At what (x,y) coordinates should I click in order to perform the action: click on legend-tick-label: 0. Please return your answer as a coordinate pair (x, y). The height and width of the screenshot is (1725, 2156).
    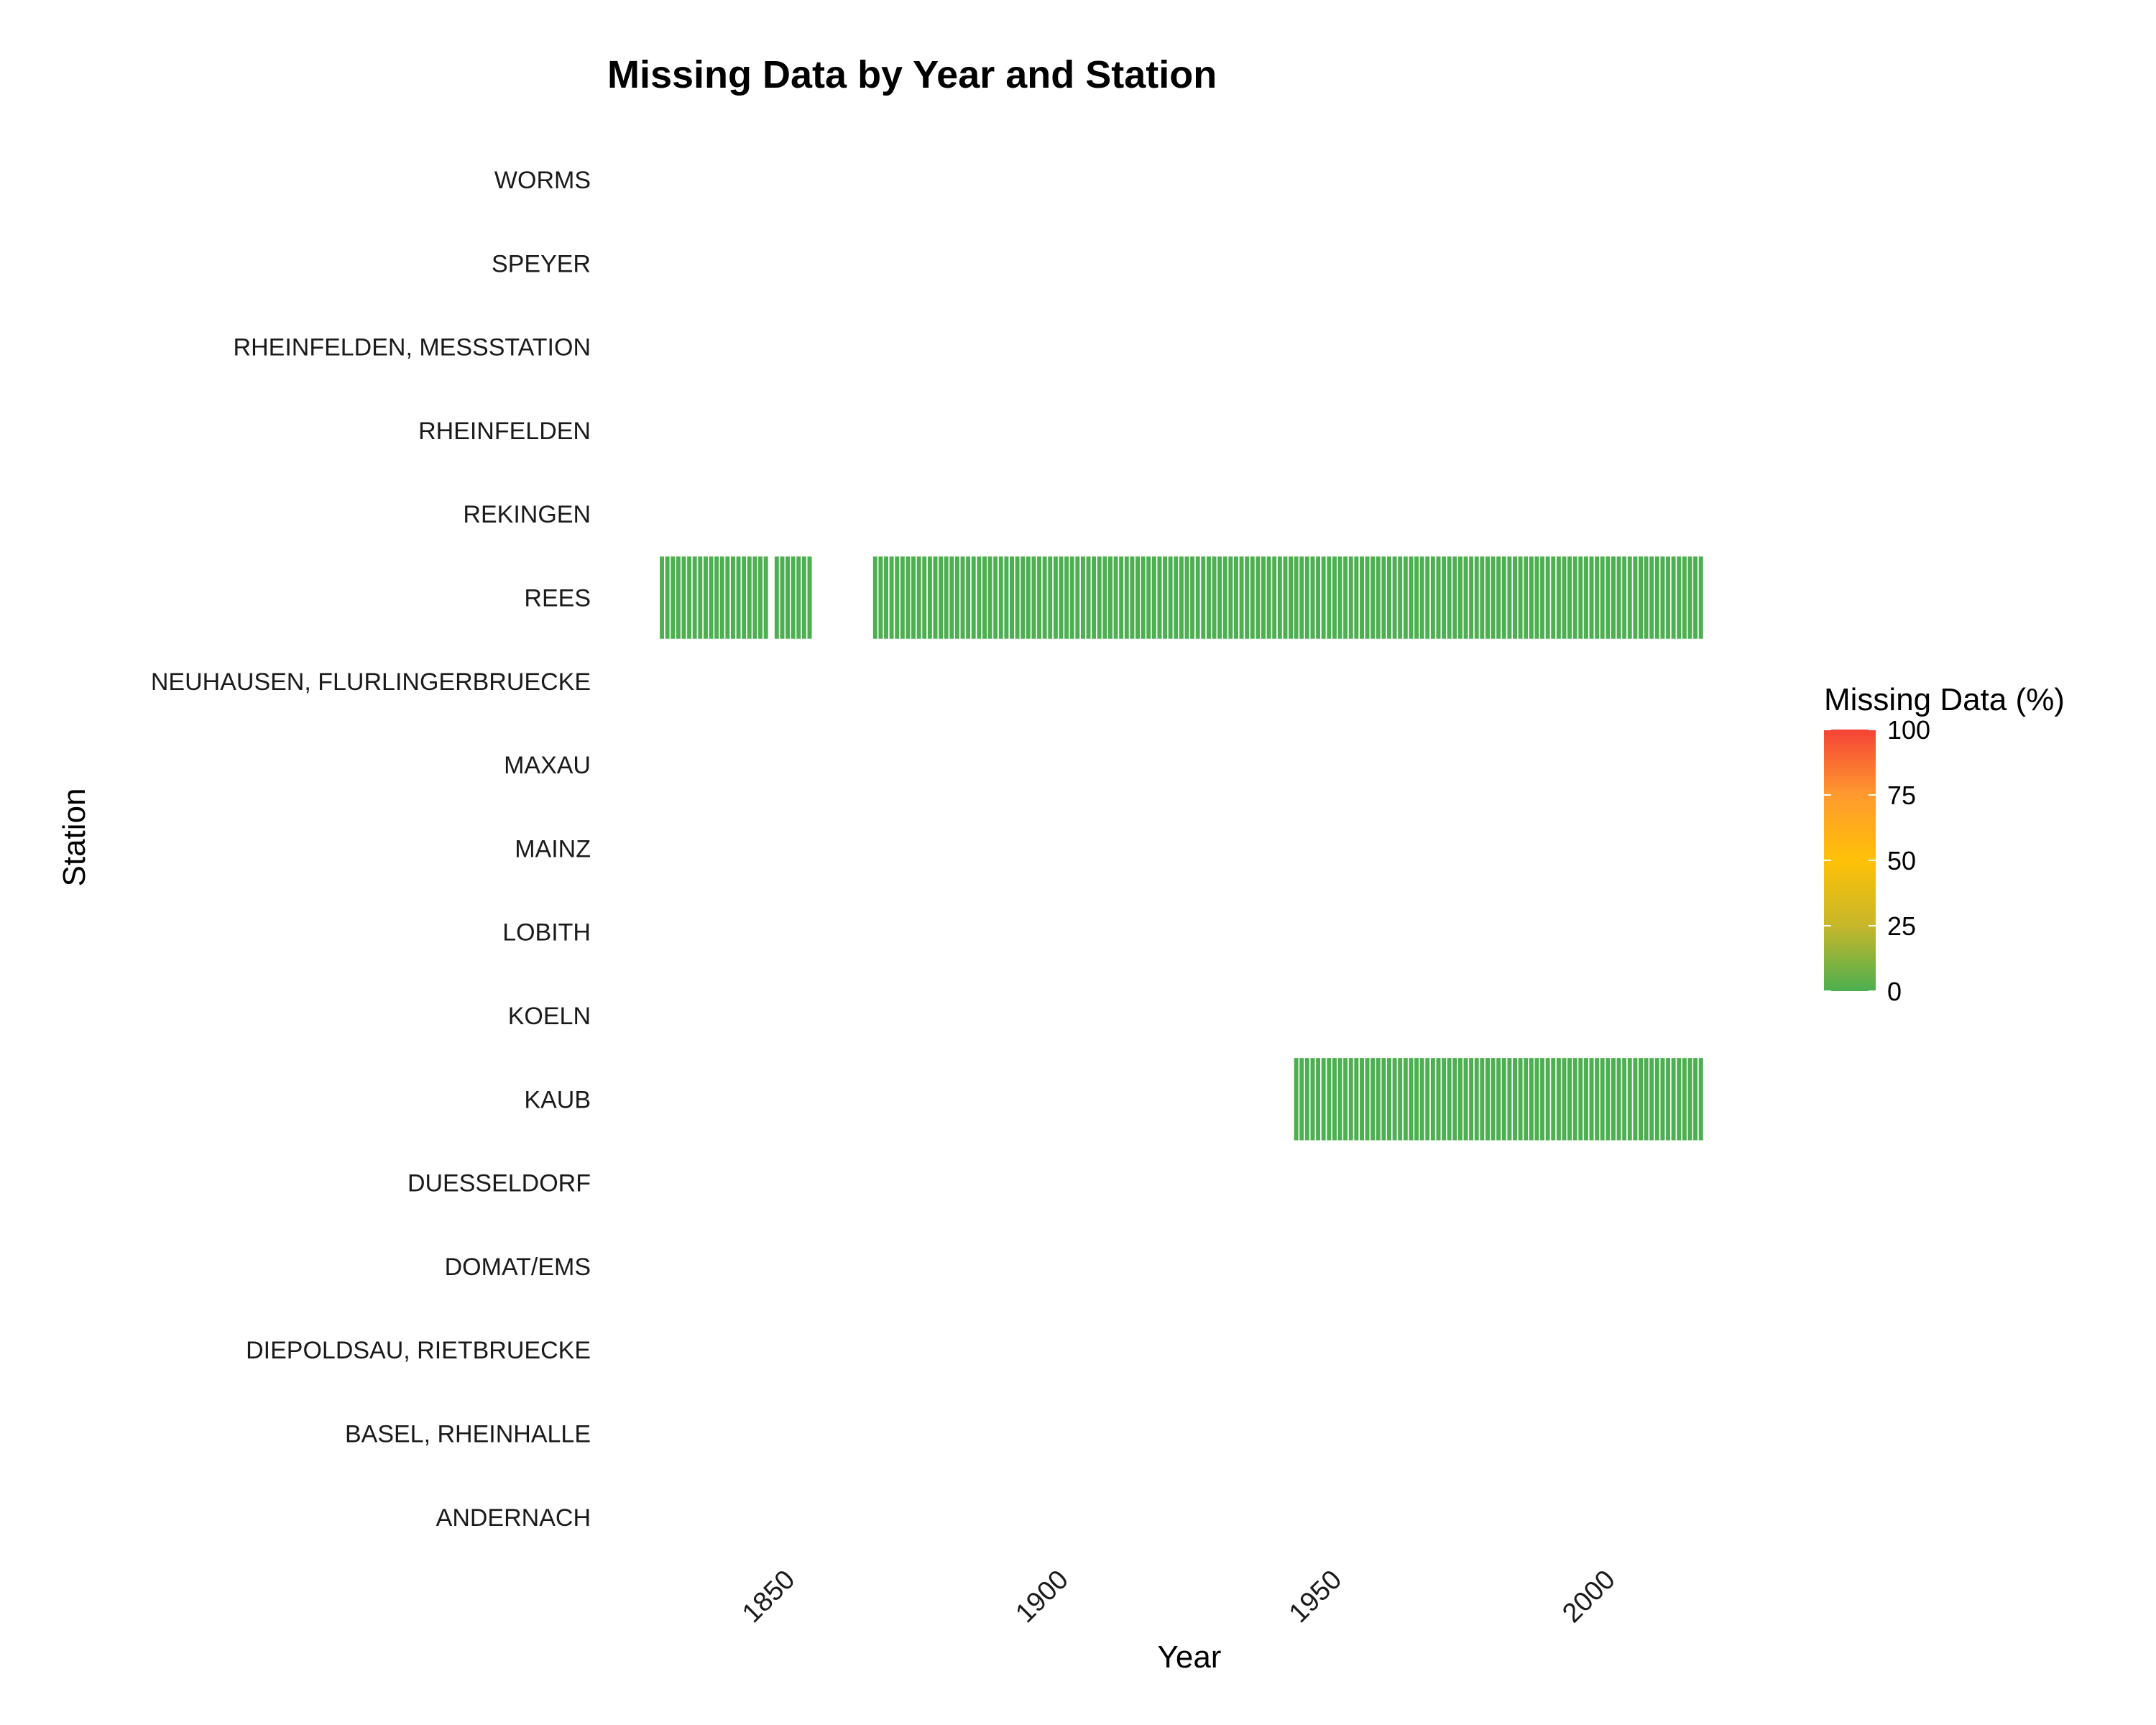
    Looking at the image, I should click on (1894, 991).